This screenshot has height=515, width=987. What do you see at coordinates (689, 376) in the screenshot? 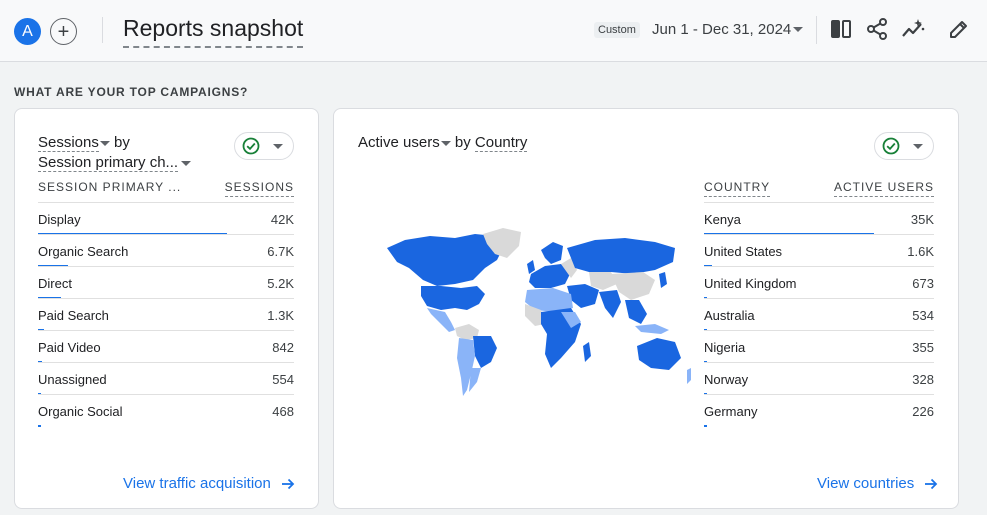
I see `map-region-new-zealand` at bounding box center [689, 376].